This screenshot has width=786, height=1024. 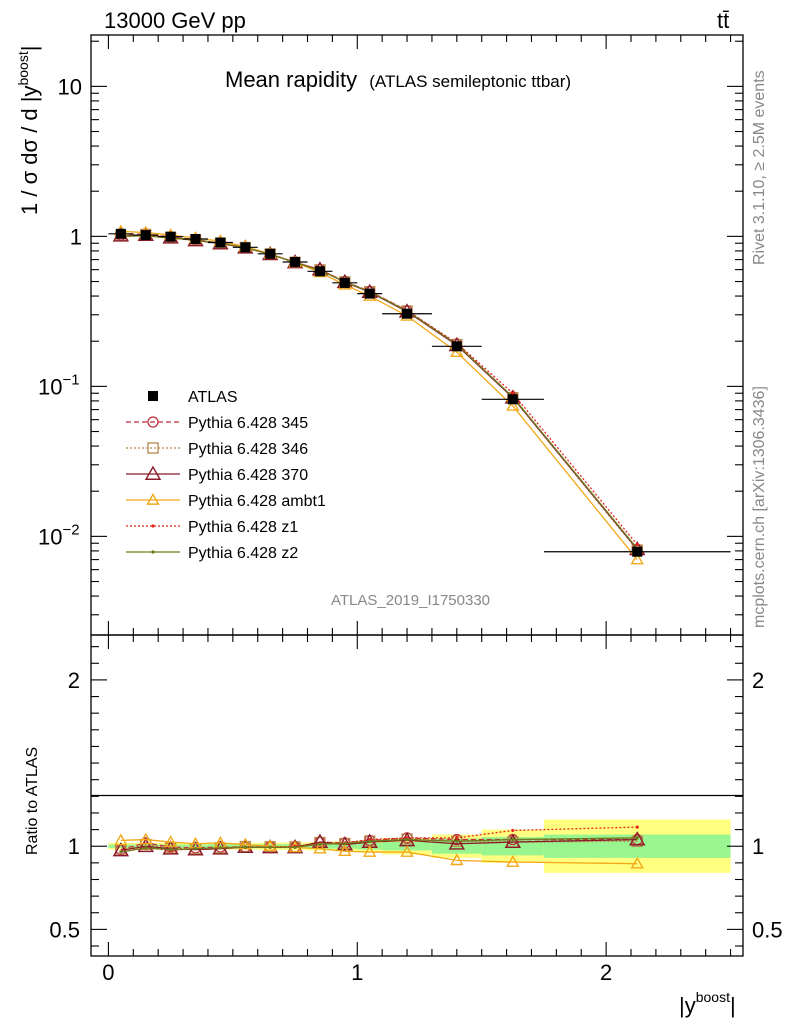 I want to click on main-y-axis-label-post: |, so click(x=29, y=49).